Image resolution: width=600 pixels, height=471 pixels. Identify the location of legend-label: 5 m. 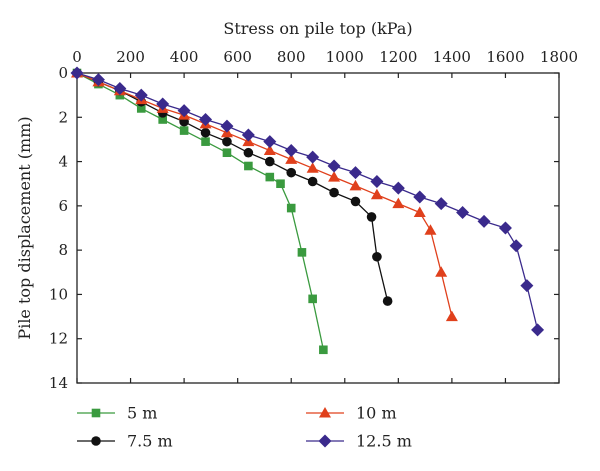
(142, 413).